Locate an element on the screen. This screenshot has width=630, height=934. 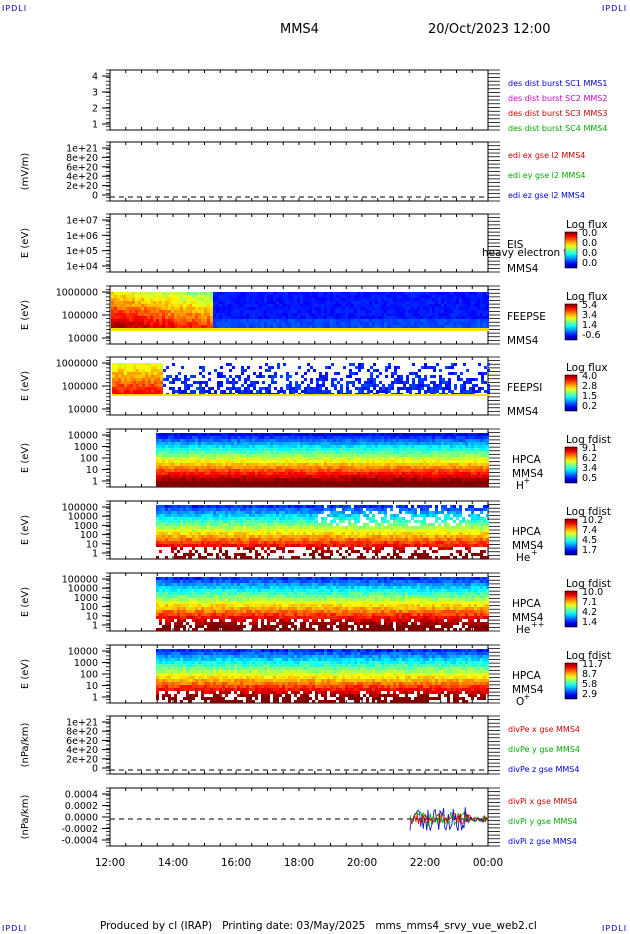
des-dist-ytick-label: 4 is located at coordinates (95, 77).